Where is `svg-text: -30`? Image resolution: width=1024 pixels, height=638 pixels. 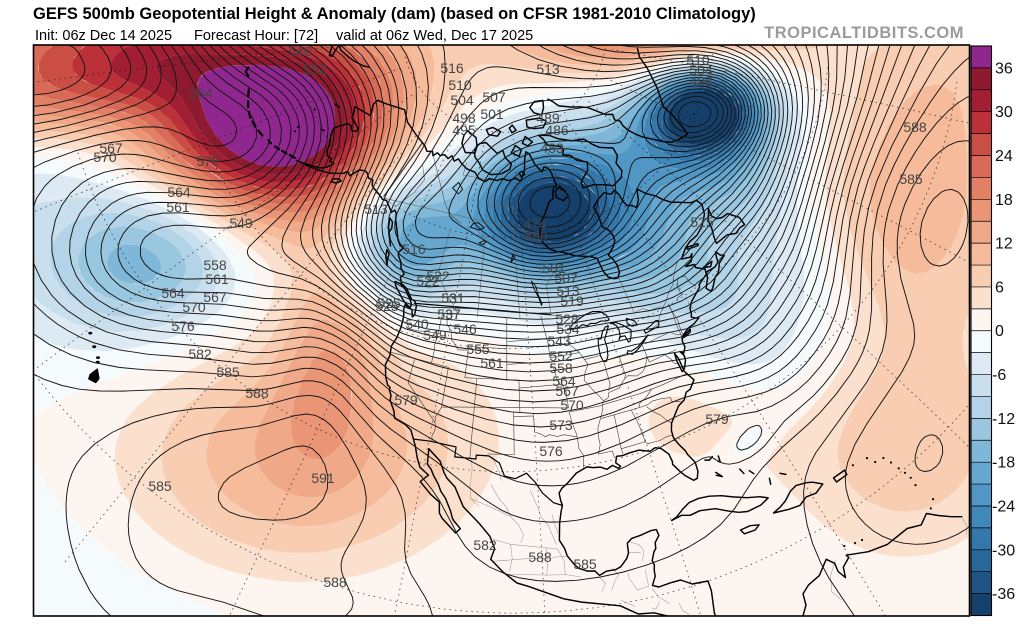
svg-text: -30 is located at coordinates (1003, 550).